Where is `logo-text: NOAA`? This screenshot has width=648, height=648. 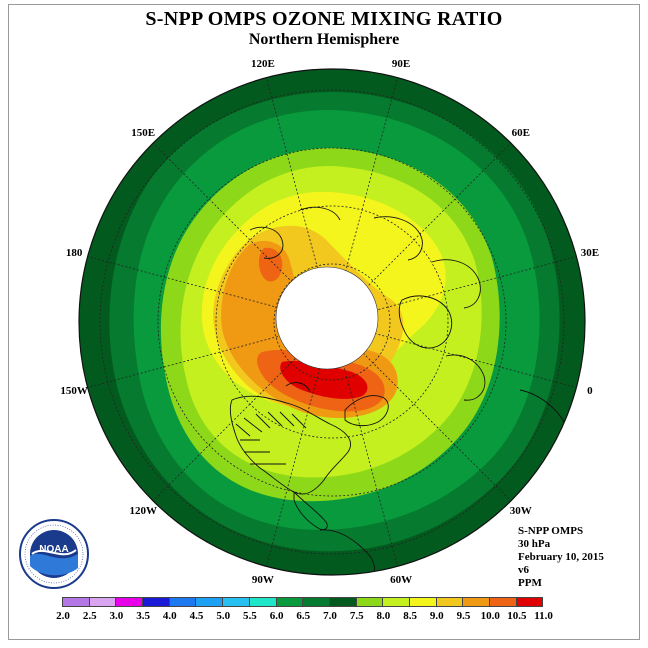 logo-text: NOAA is located at coordinates (53, 549).